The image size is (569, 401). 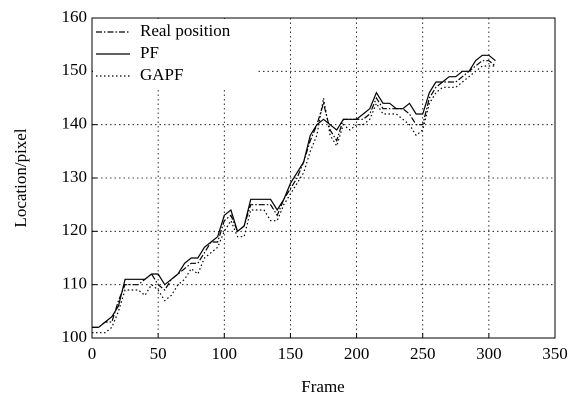 What do you see at coordinates (555, 353) in the screenshot?
I see `x-tick-label: 350` at bounding box center [555, 353].